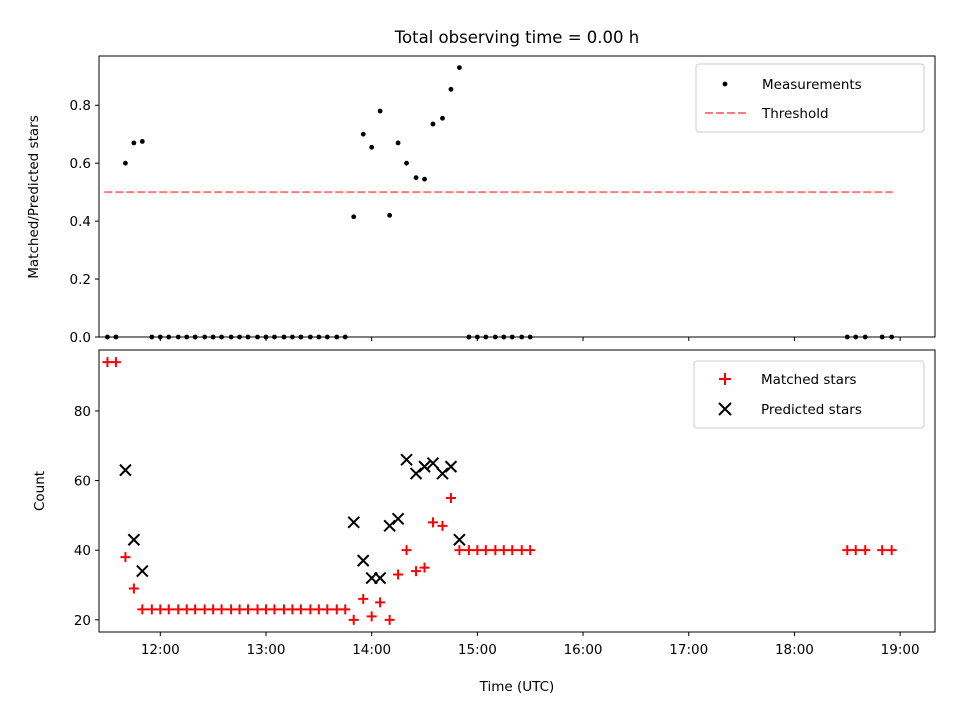  I want to click on count-x-axis: 12:00 13:00 14:00 15:00 16:00 17:00 18:00 19:00, so click(530, 645).